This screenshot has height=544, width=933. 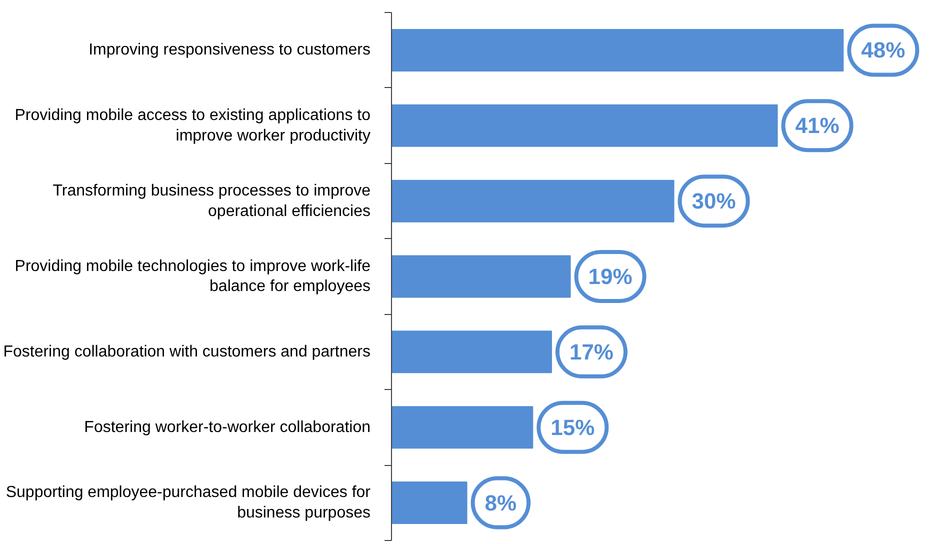 What do you see at coordinates (883, 50) in the screenshot?
I see `data-label: 48%` at bounding box center [883, 50].